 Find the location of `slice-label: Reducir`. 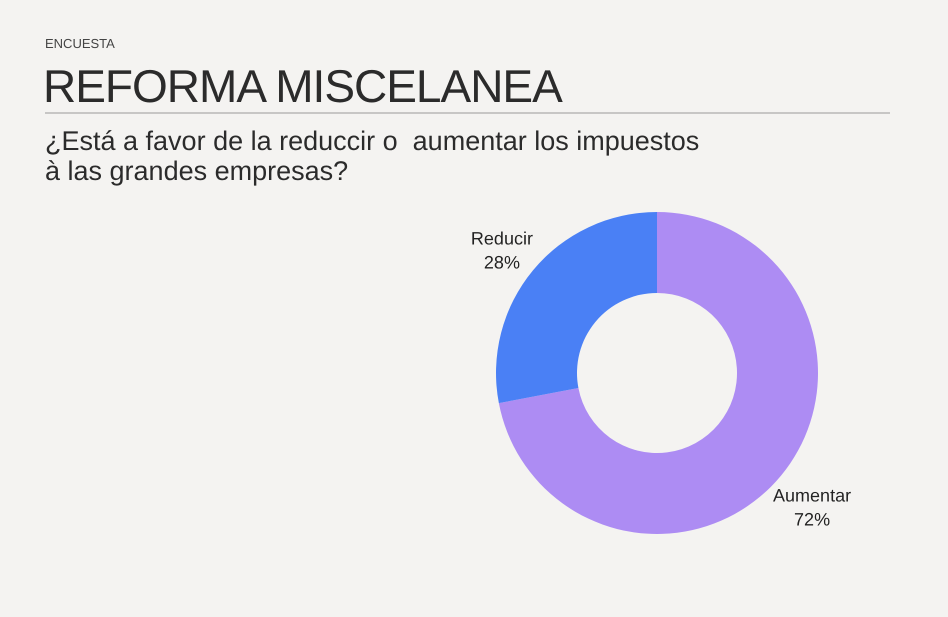

slice-label: Reducir is located at coordinates (501, 238).